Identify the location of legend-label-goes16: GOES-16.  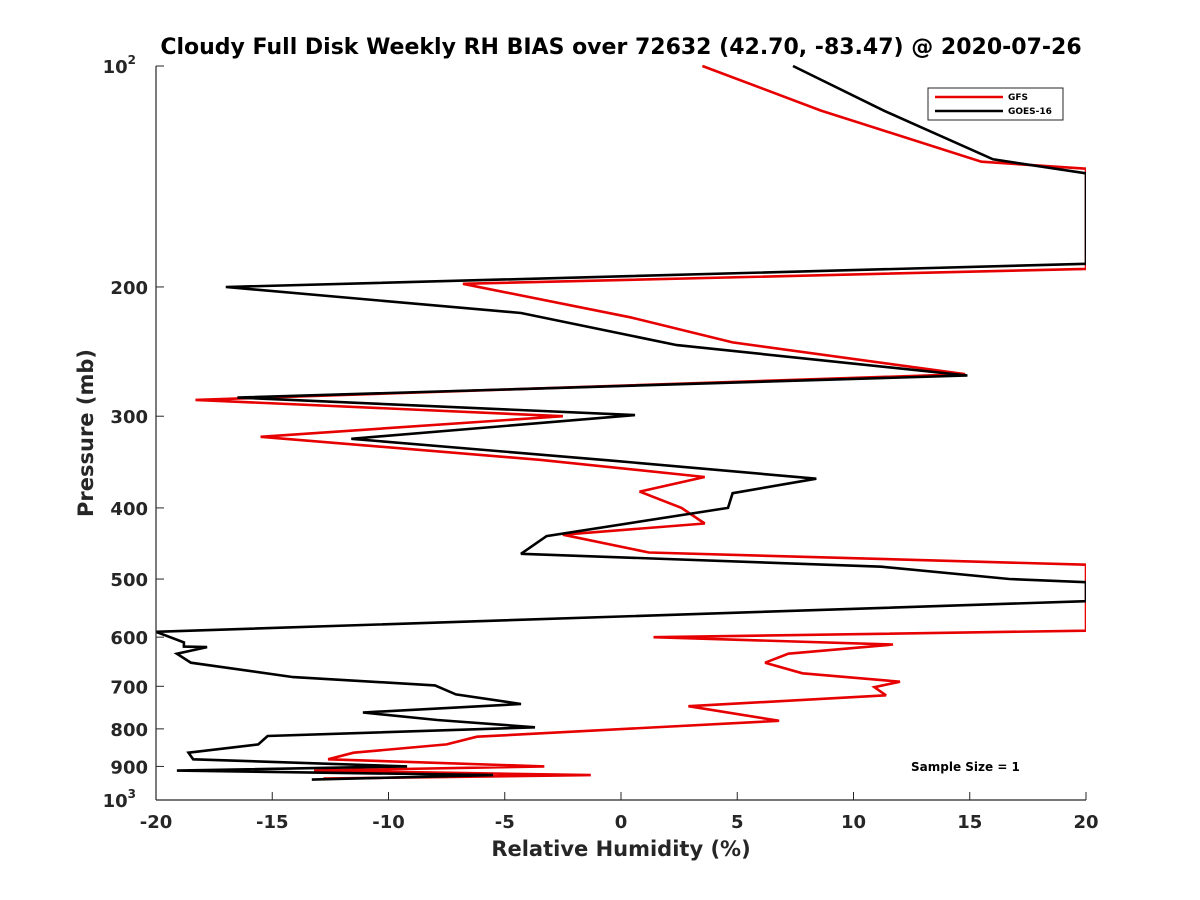
(1030, 112).